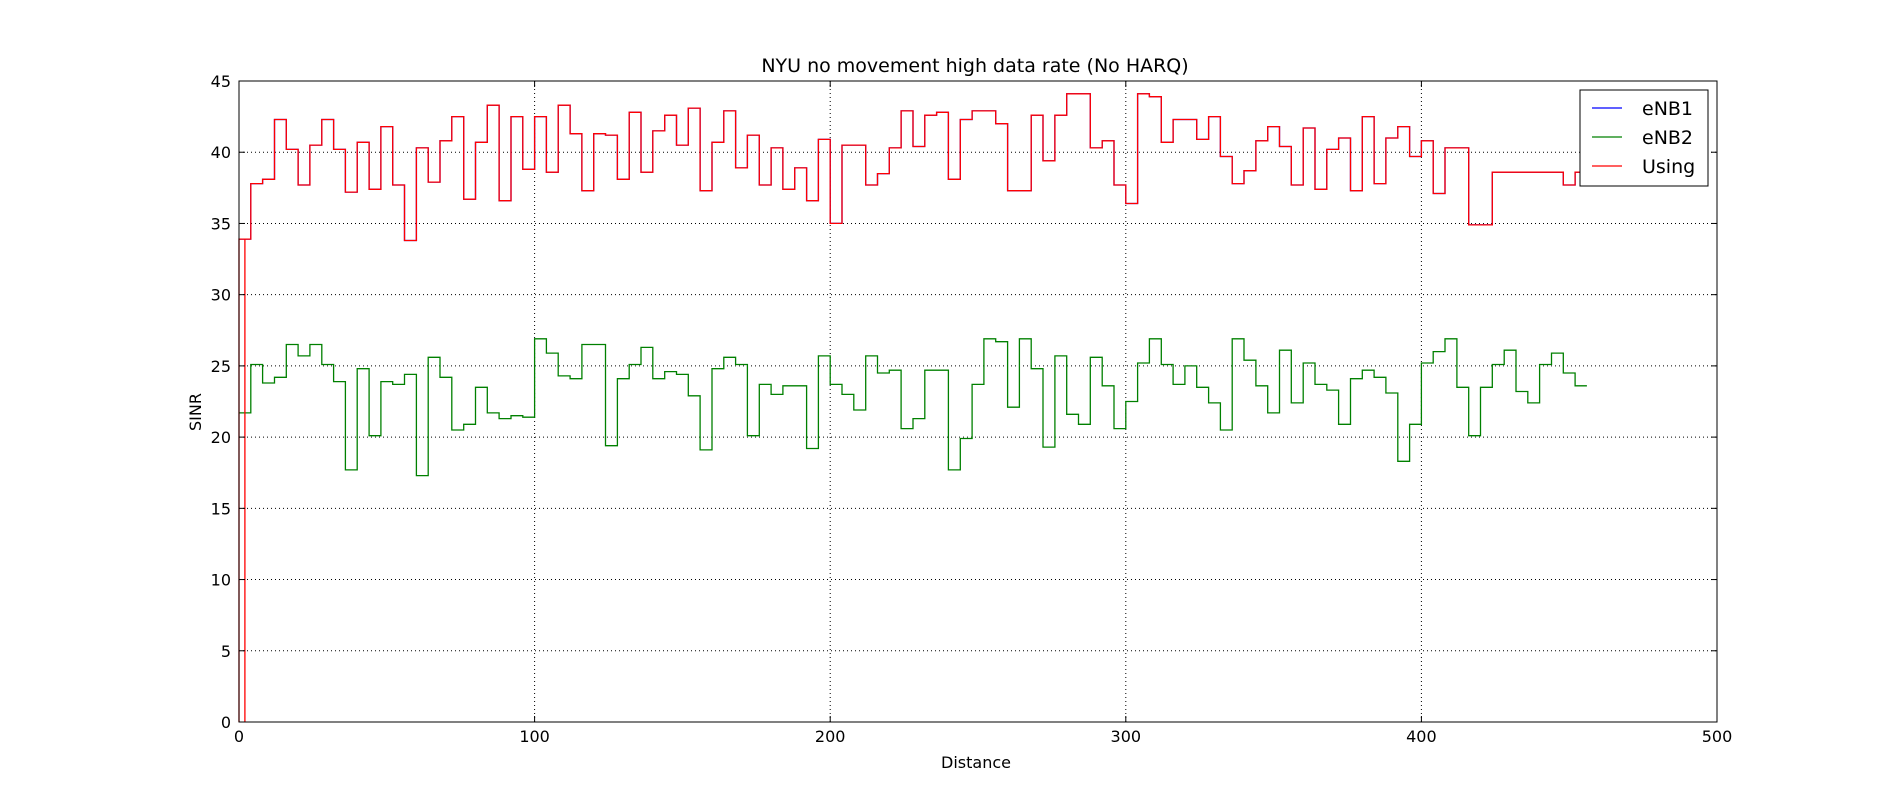 The height and width of the screenshot is (800, 1900). I want to click on legend-label-enb2: eNB2, so click(1667, 138).